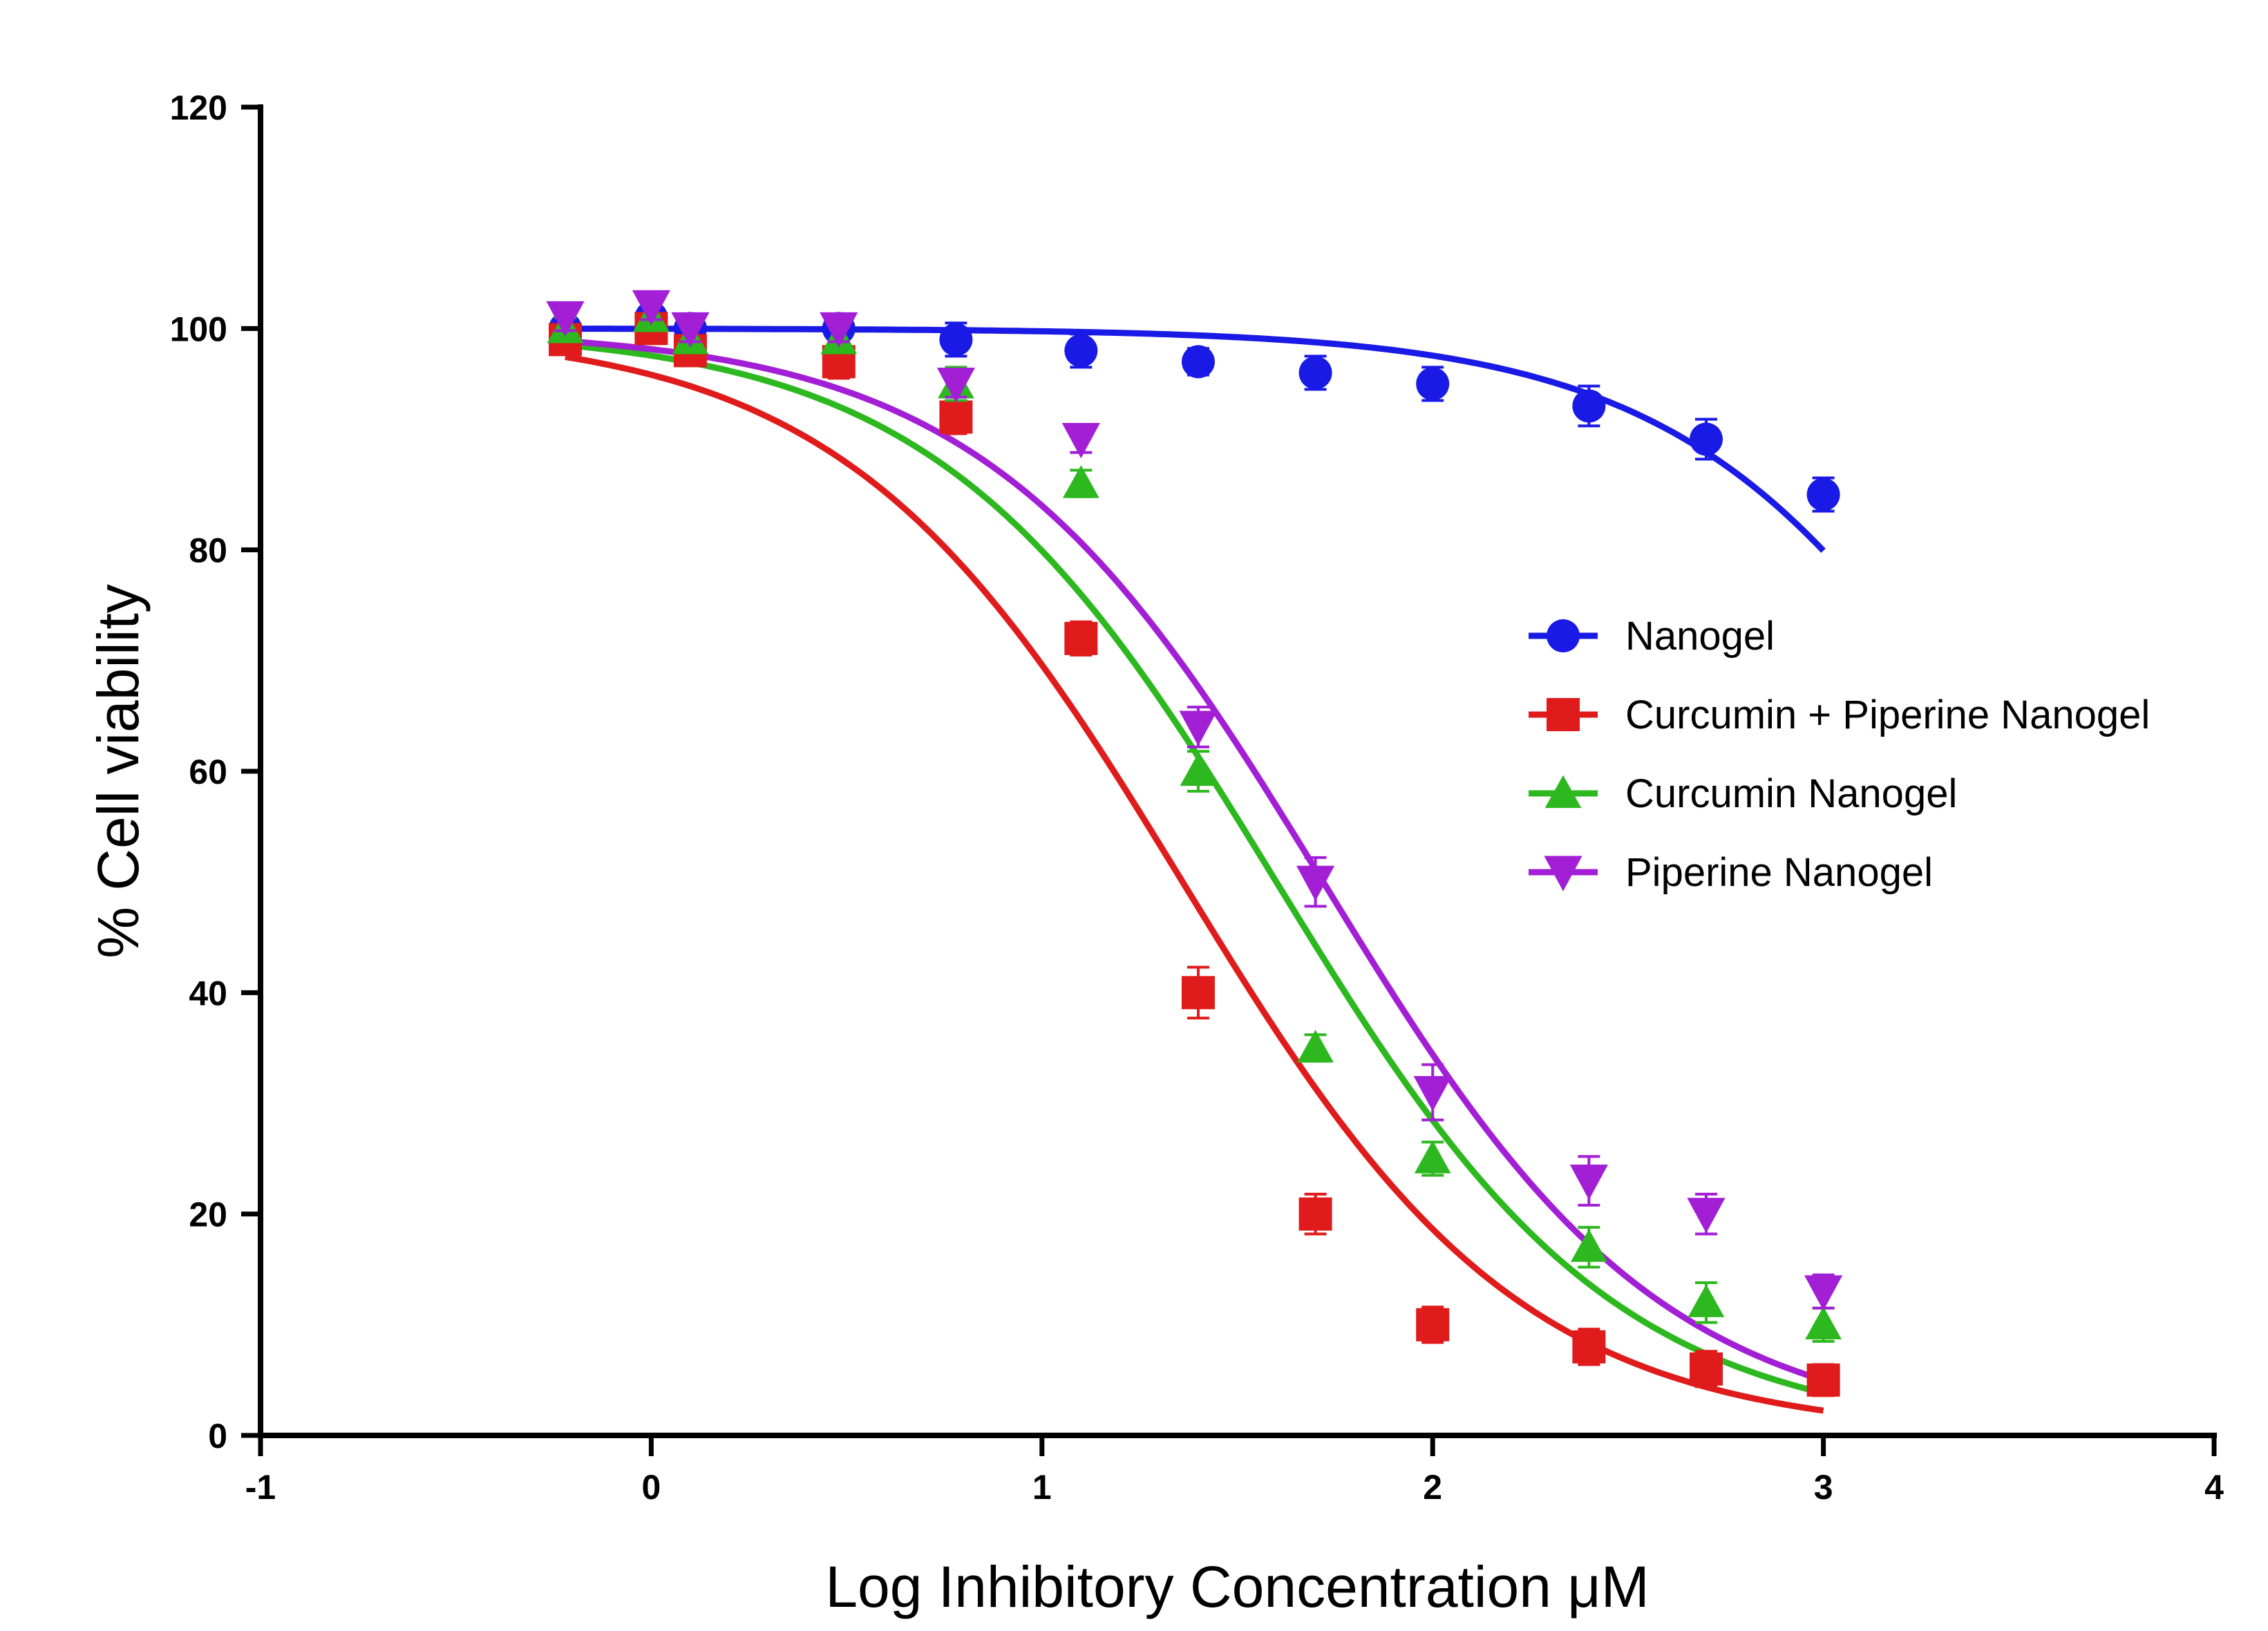  I want to click on legend-marker-square, so click(1563, 714).